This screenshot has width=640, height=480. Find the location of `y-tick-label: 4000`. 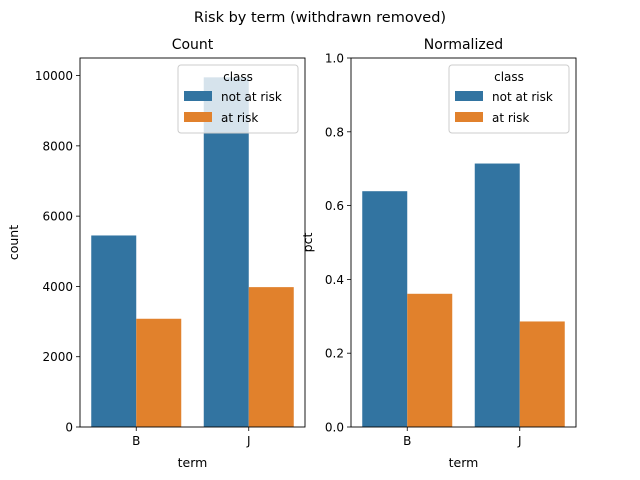

y-tick-label: 4000 is located at coordinates (57, 287).